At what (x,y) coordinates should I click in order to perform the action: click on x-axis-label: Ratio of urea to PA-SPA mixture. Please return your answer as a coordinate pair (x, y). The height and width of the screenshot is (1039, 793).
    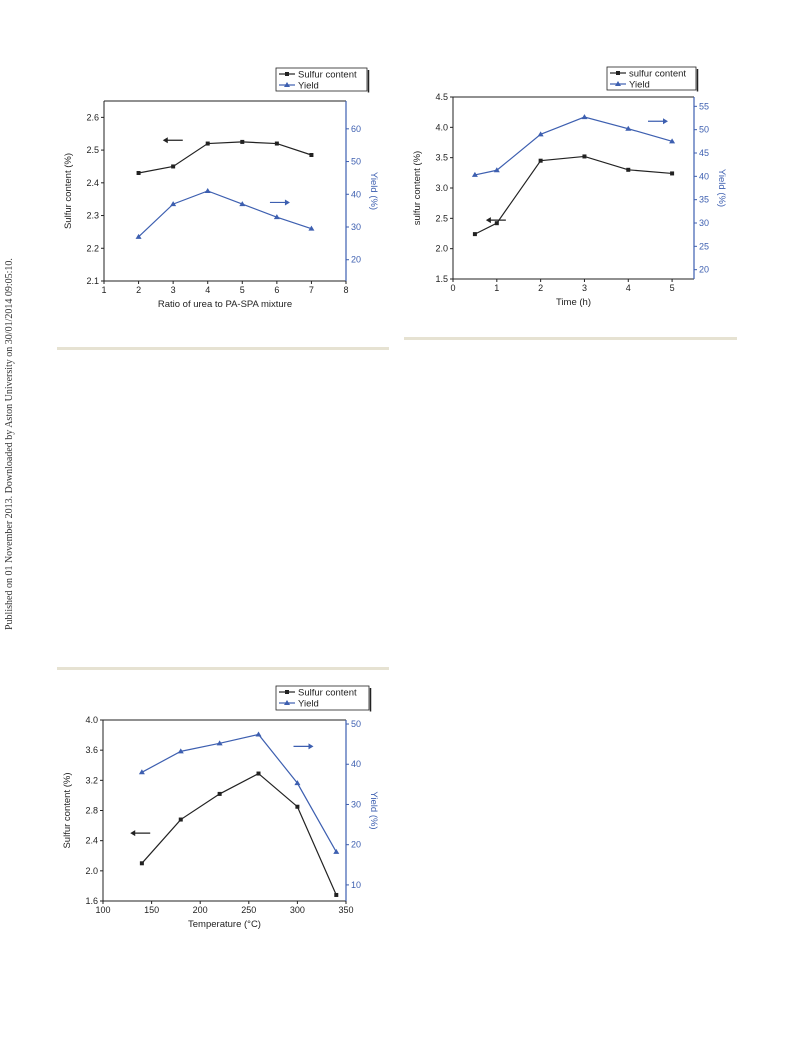
    Looking at the image, I should click on (225, 304).